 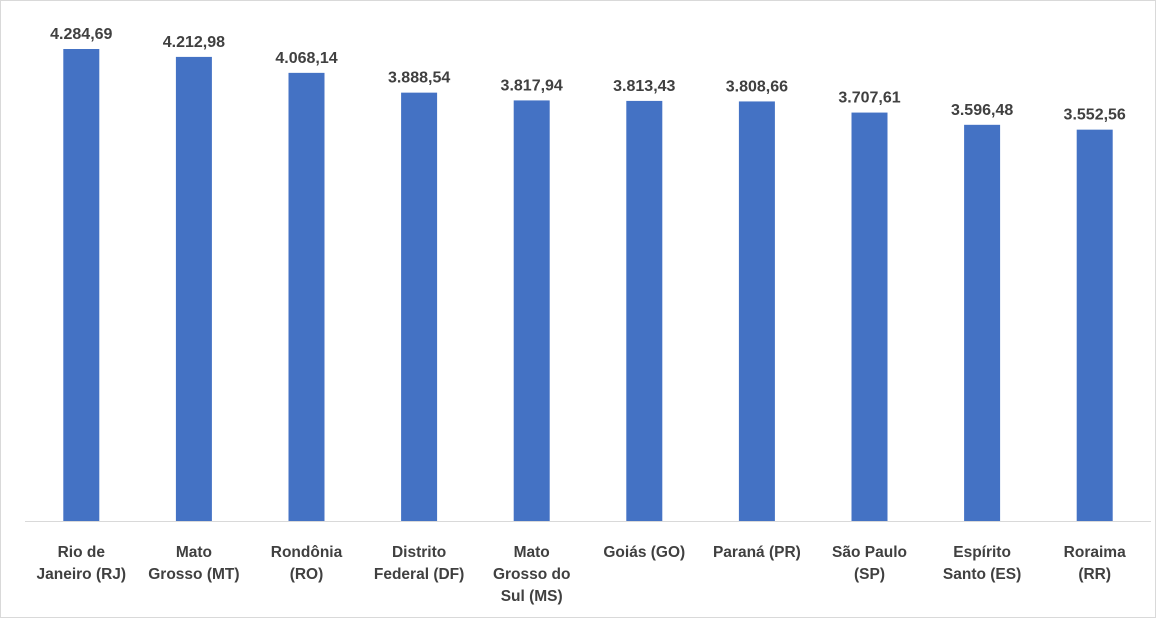 I want to click on data-label-9: 3.552,56, so click(x=1095, y=115).